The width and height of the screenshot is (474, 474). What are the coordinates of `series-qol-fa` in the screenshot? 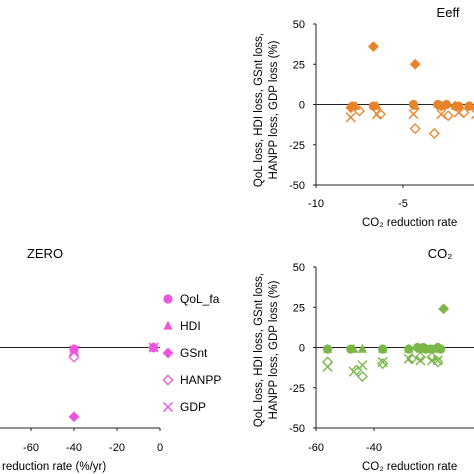 It's located at (114, 348).